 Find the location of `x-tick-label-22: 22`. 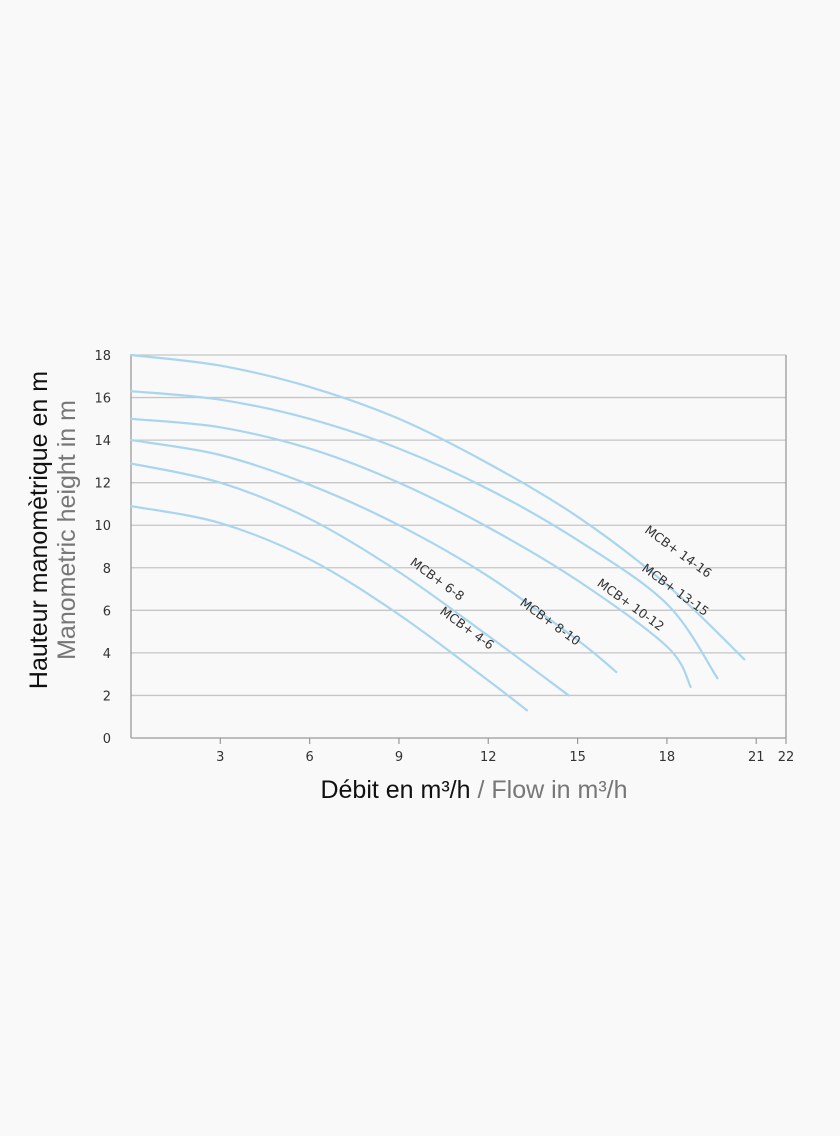

x-tick-label-22: 22 is located at coordinates (786, 757).